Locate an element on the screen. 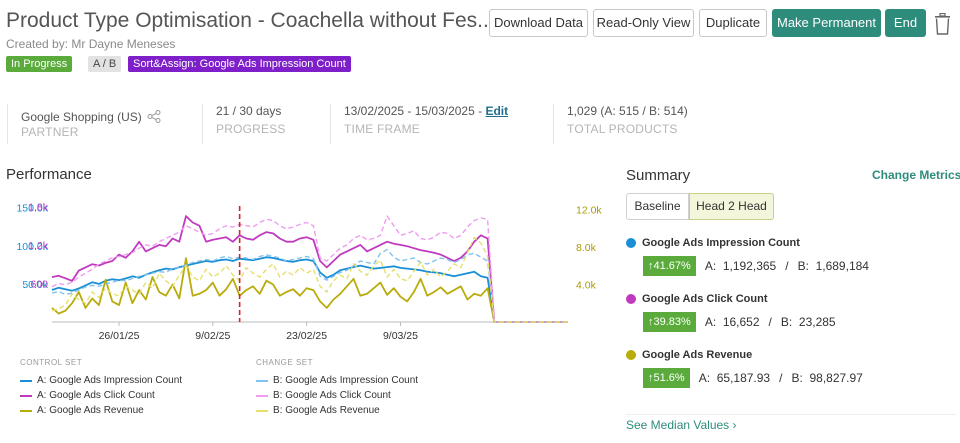 The width and height of the screenshot is (960, 443). change-metrics-link: Change Metrics is located at coordinates (916, 175).